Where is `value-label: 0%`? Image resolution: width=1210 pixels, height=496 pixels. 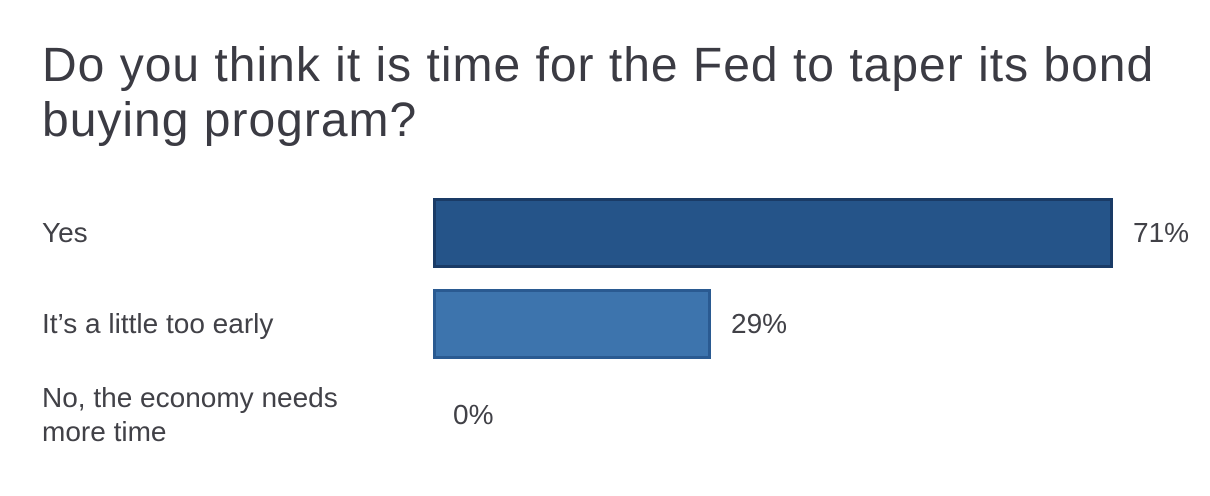
value-label: 0% is located at coordinates (473, 414).